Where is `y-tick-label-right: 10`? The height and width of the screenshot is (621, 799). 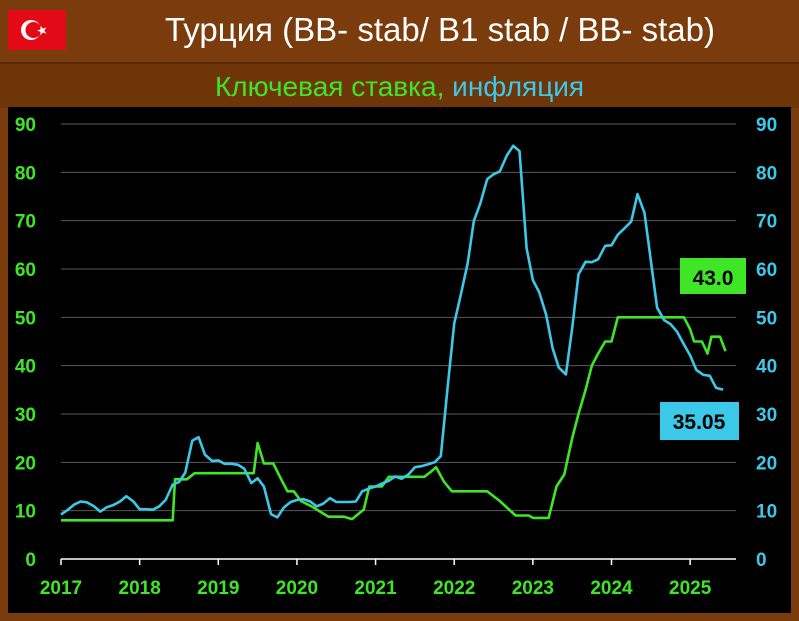
y-tick-label-right: 10 is located at coordinates (766, 512).